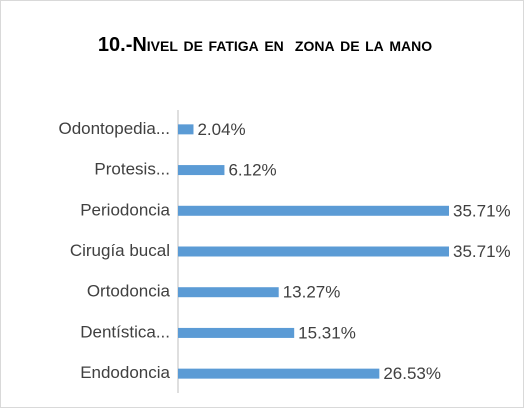 The image size is (525, 409). I want to click on data-label: 26.53%, so click(412, 373).